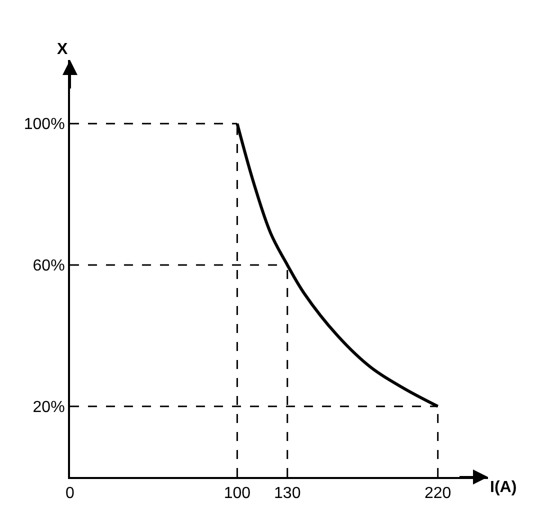  What do you see at coordinates (48, 266) in the screenshot?
I see `y-tick-label: 60%` at bounding box center [48, 266].